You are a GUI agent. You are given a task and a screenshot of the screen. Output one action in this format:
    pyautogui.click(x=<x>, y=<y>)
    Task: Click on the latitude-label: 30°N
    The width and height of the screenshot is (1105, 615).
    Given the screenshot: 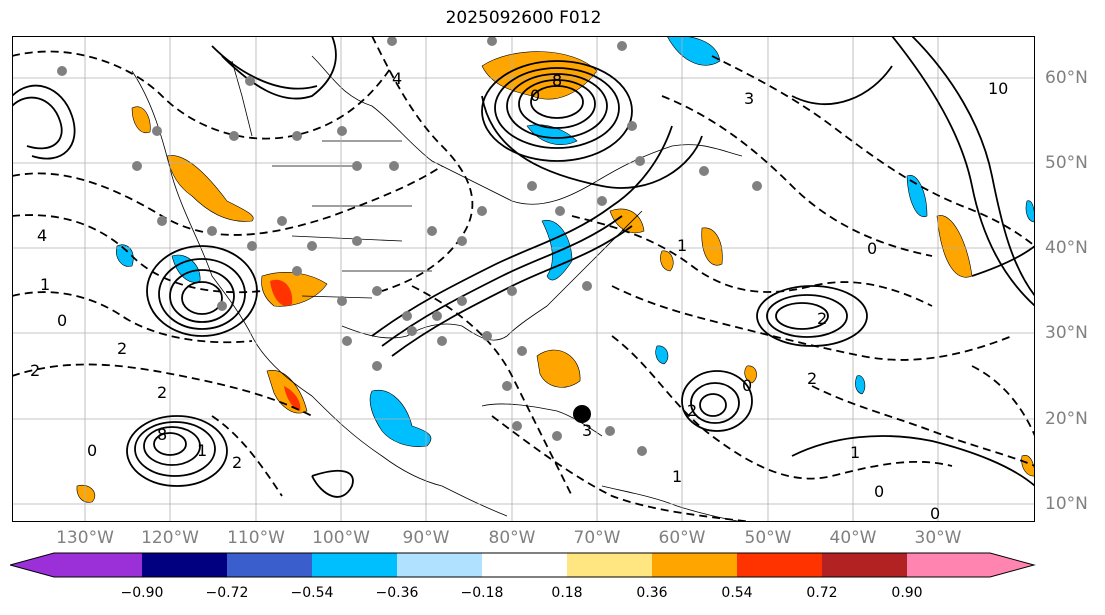 What is the action you would take?
    pyautogui.click(x=1066, y=333)
    